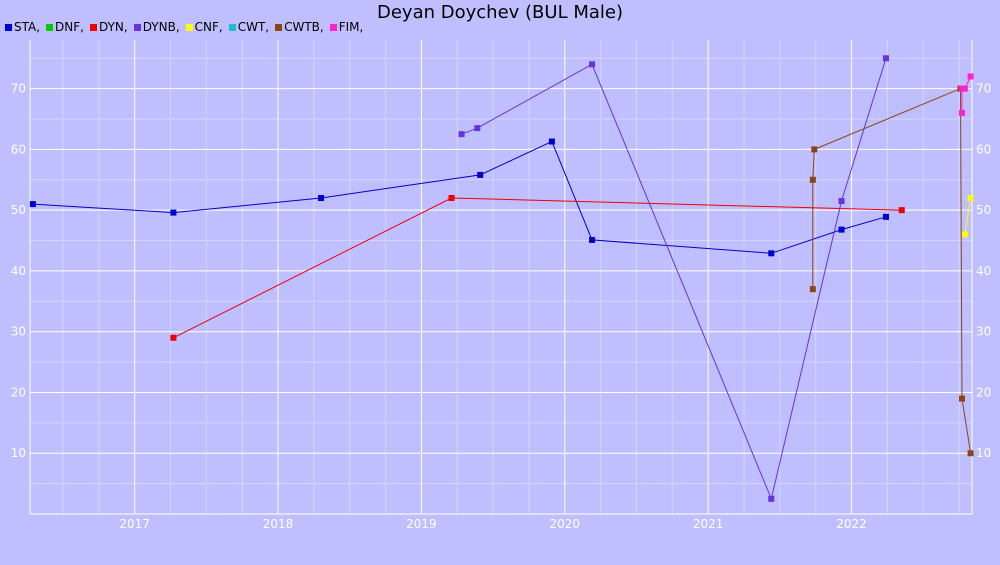 The image size is (1000, 565). What do you see at coordinates (253, 27) in the screenshot?
I see `legend-label: CWT,` at bounding box center [253, 27].